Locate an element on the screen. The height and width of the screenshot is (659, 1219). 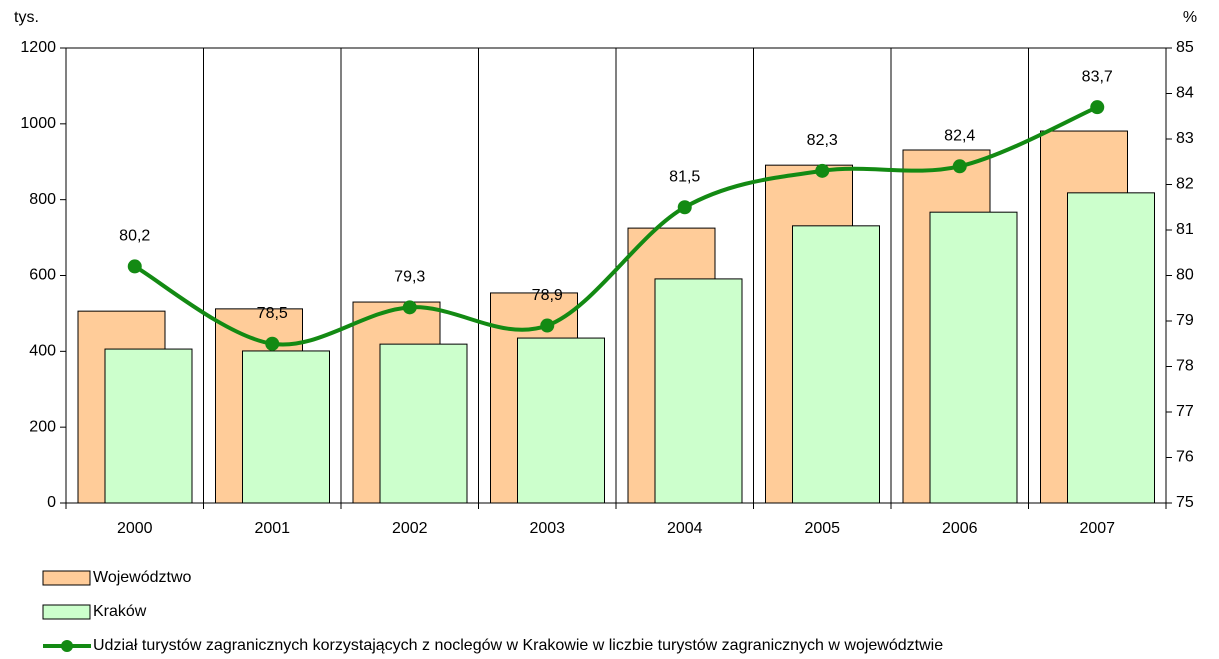
y-tick-label: 800 is located at coordinates (42, 199).